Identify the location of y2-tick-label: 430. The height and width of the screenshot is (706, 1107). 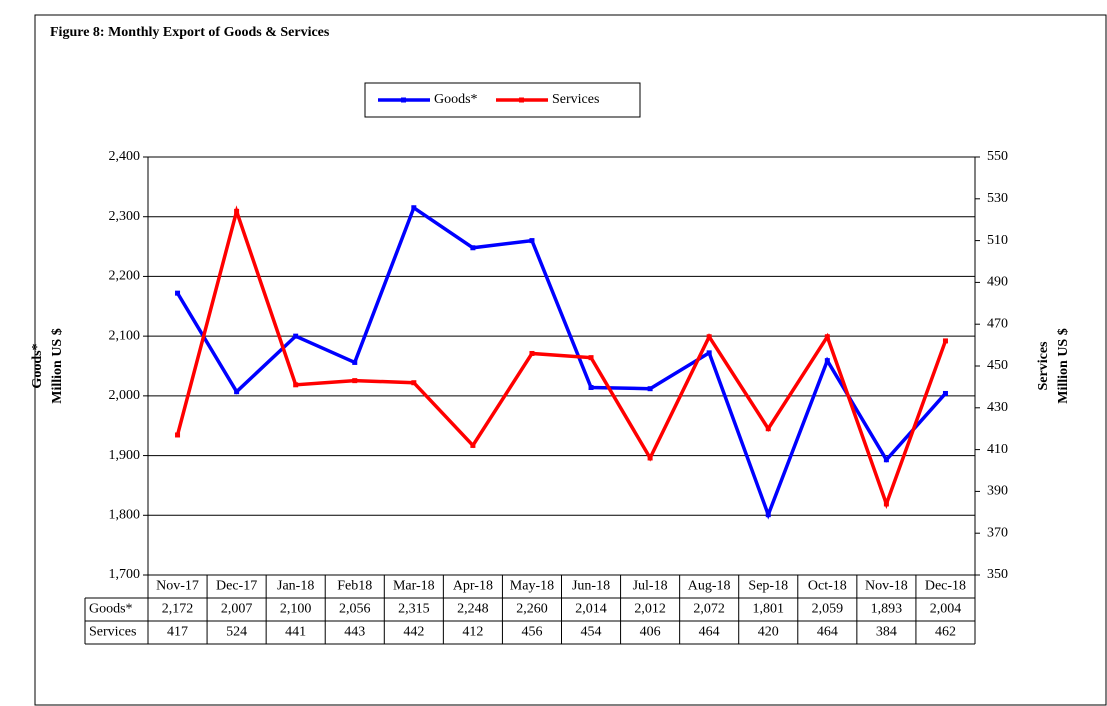
(997, 407).